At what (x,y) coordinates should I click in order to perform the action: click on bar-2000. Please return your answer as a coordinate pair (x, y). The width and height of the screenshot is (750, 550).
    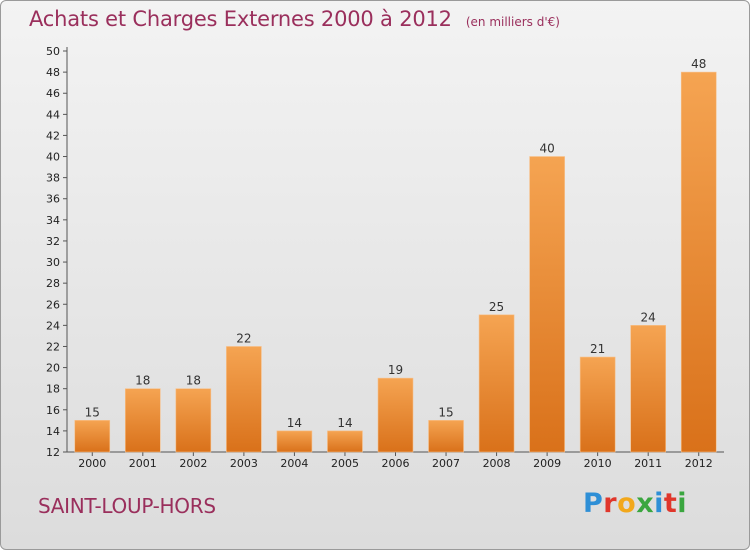
    Looking at the image, I should click on (92, 436).